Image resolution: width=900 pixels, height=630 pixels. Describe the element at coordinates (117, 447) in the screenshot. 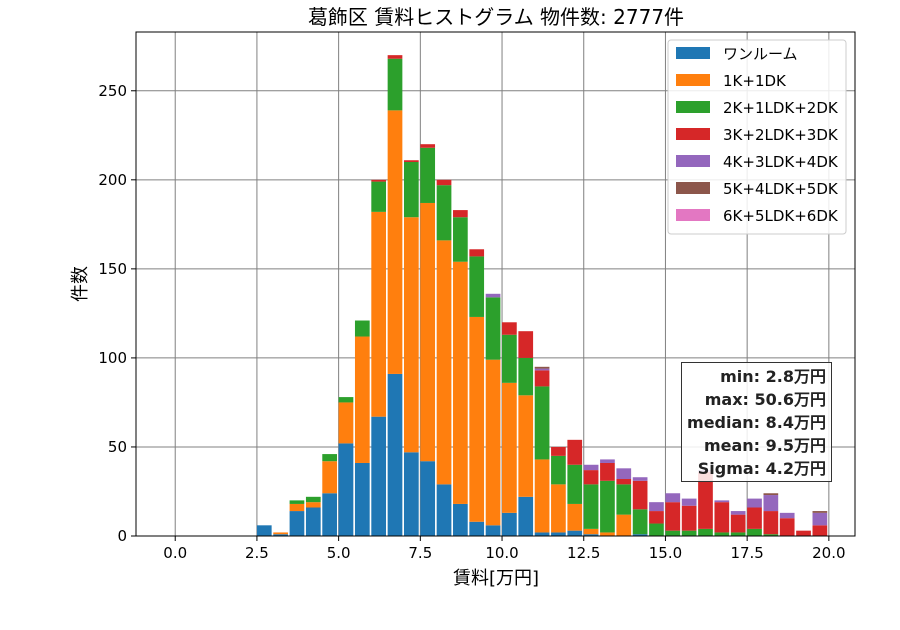

I see `y-tick-label: 50` at that location.